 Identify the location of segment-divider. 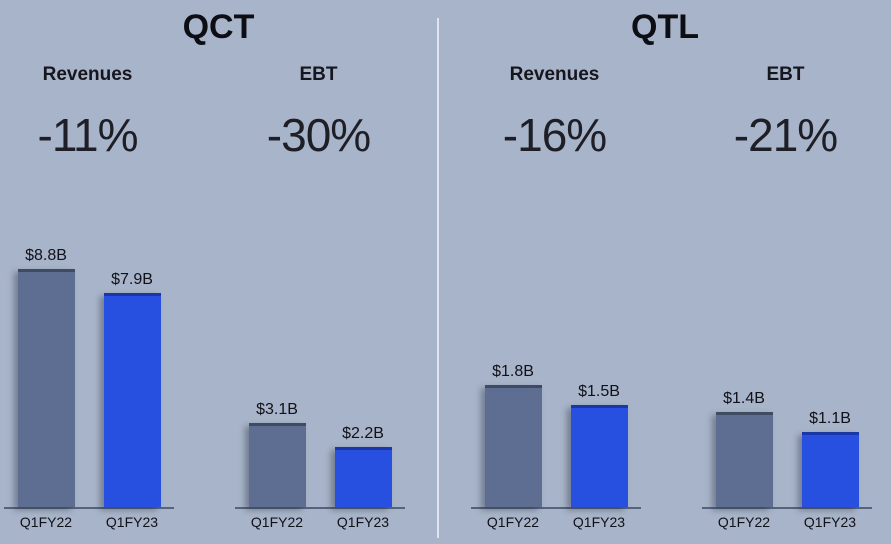
(438, 278).